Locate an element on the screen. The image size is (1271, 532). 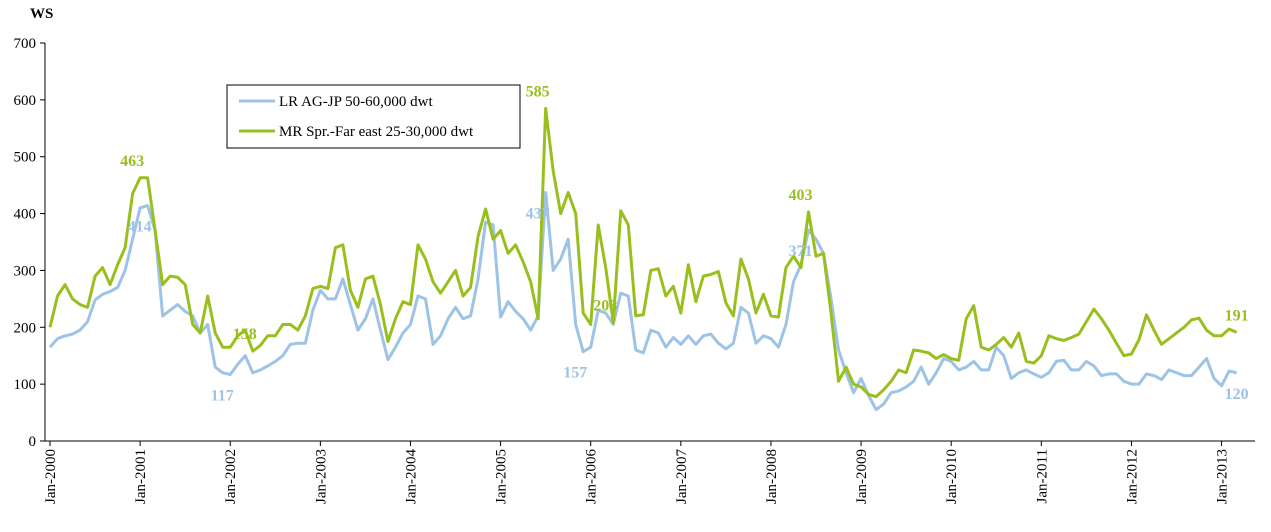
data-label: 371 is located at coordinates (801, 251).